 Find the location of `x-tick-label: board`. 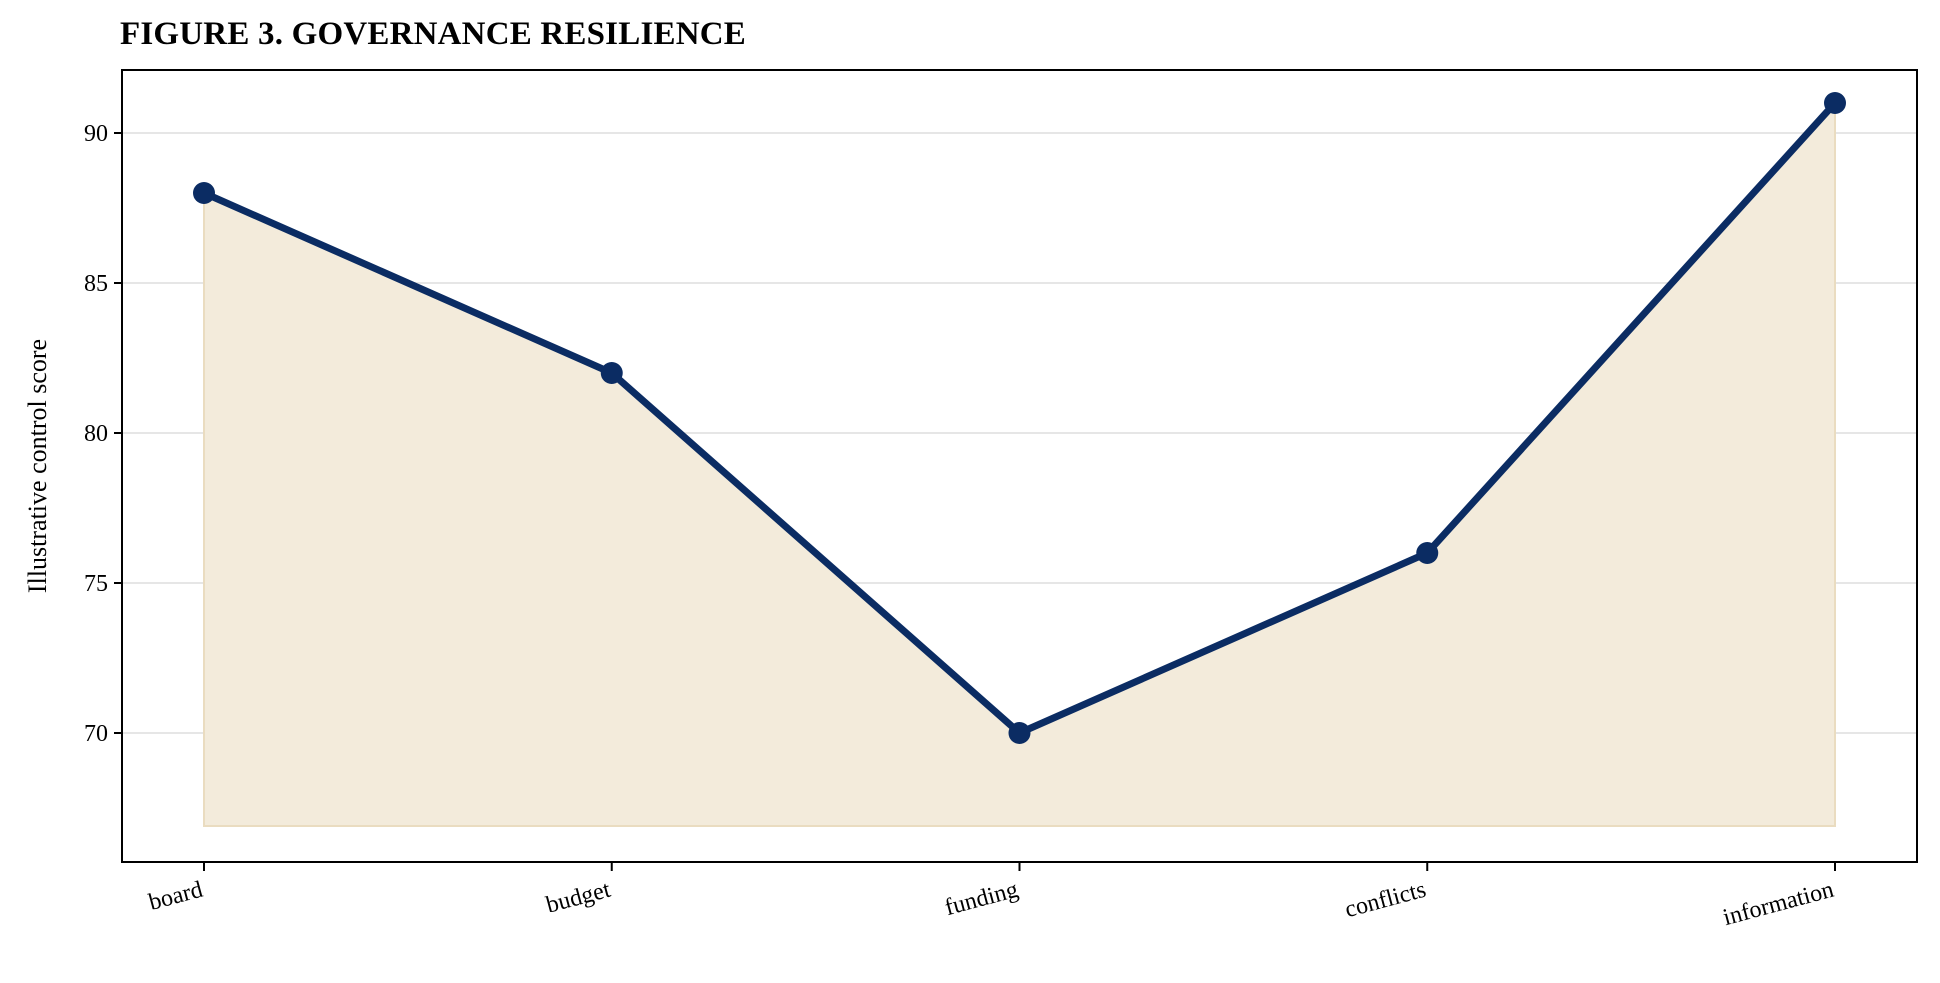

x-tick-label: board is located at coordinates (176, 896).